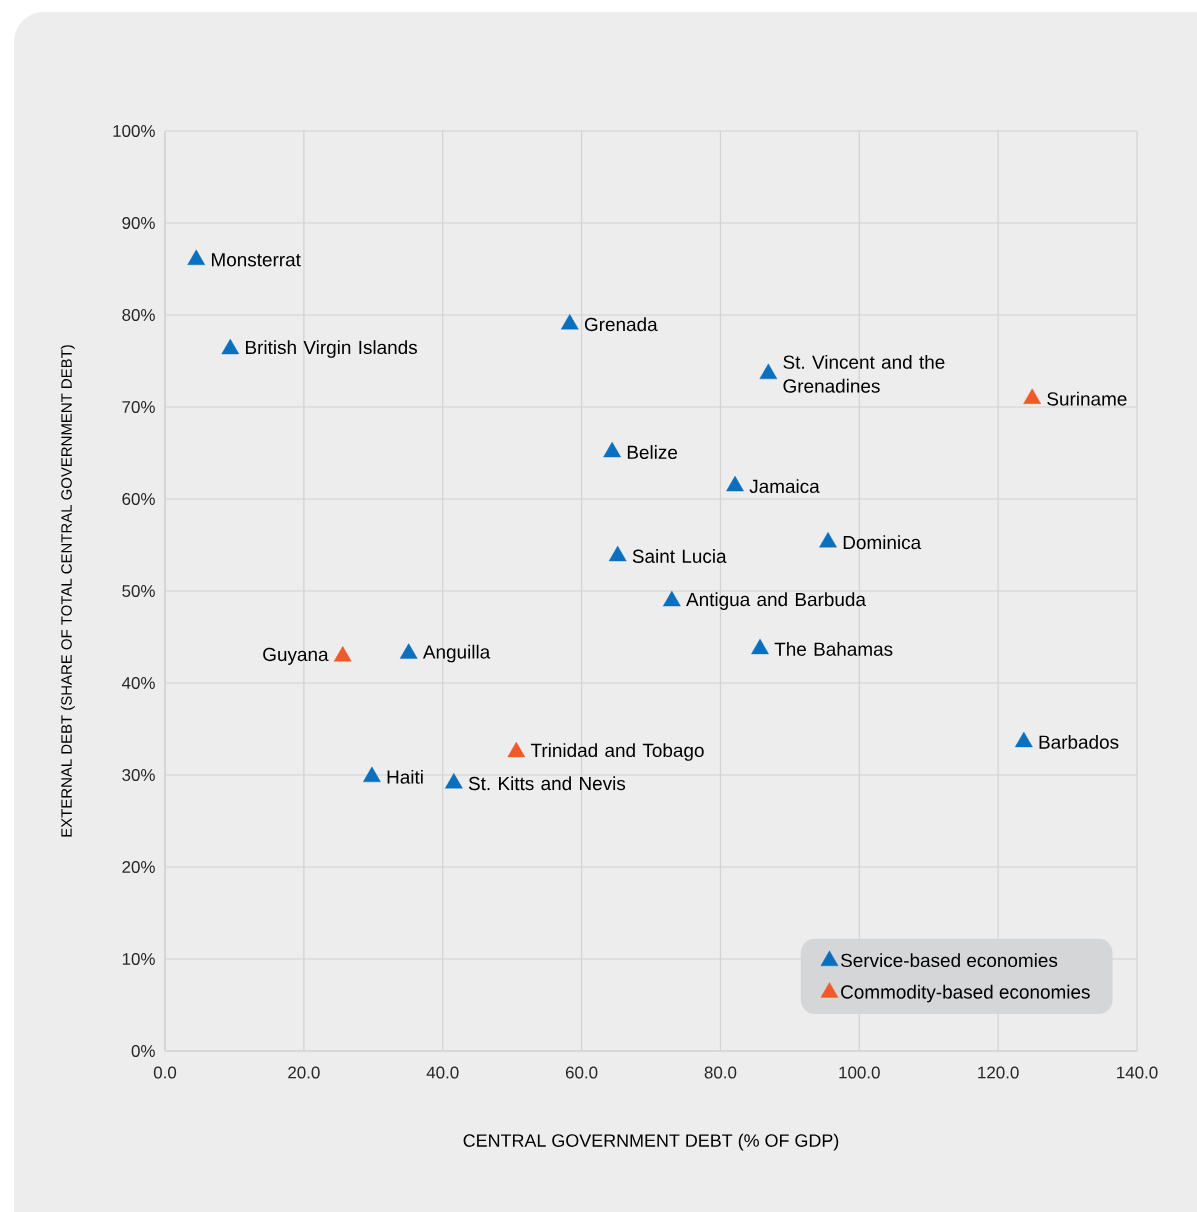 The image size is (1197, 1212). What do you see at coordinates (138, 959) in the screenshot?
I see `y-tick-label: 10%` at bounding box center [138, 959].